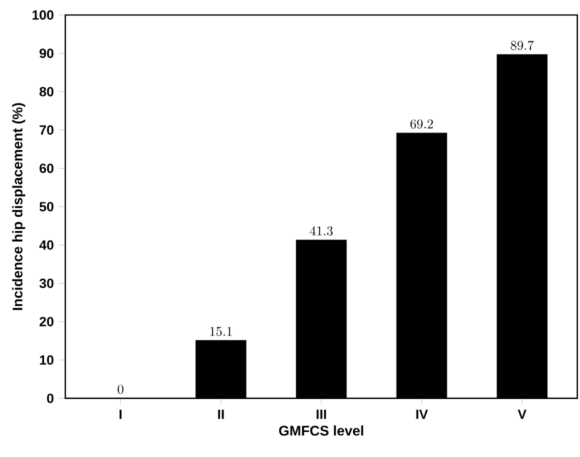 This screenshot has height=457, width=580. I want to click on x-tick-label: I, so click(121, 414).